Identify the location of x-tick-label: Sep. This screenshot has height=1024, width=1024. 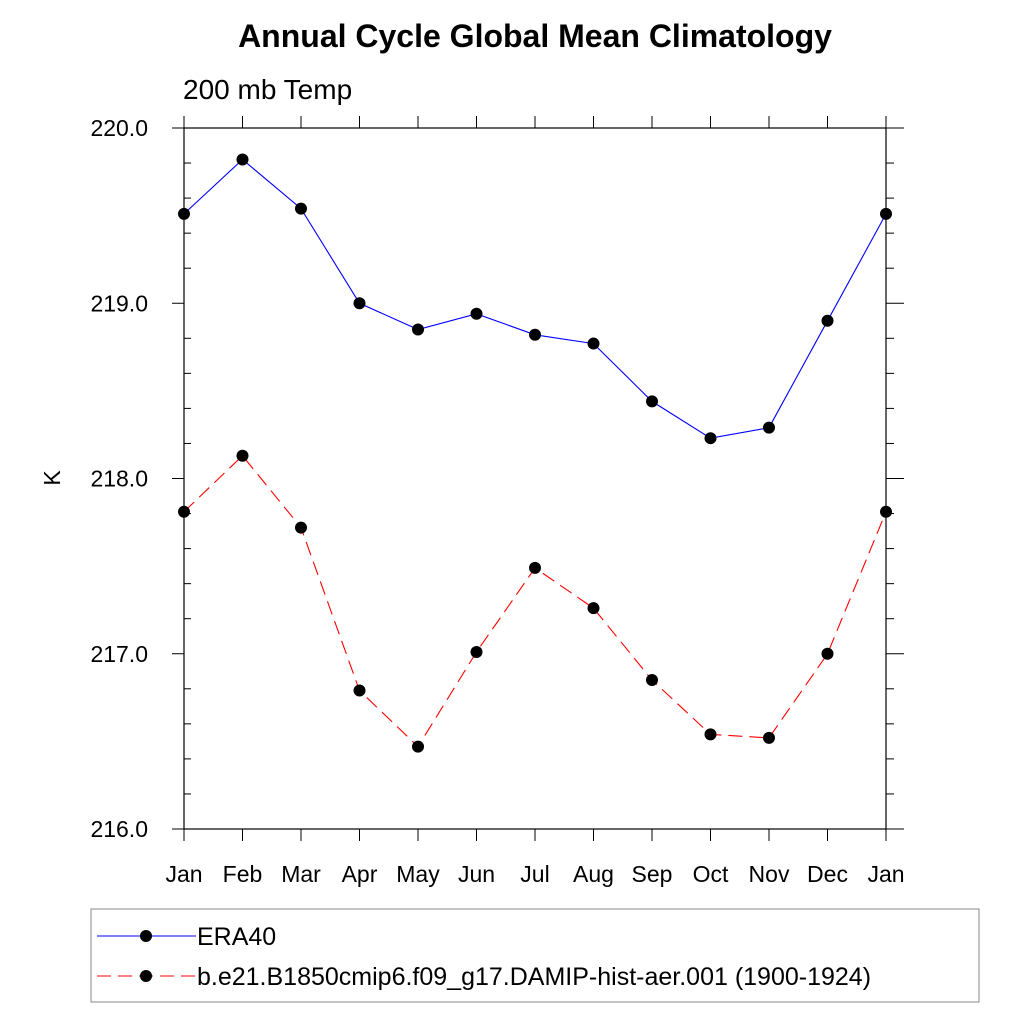
(652, 874).